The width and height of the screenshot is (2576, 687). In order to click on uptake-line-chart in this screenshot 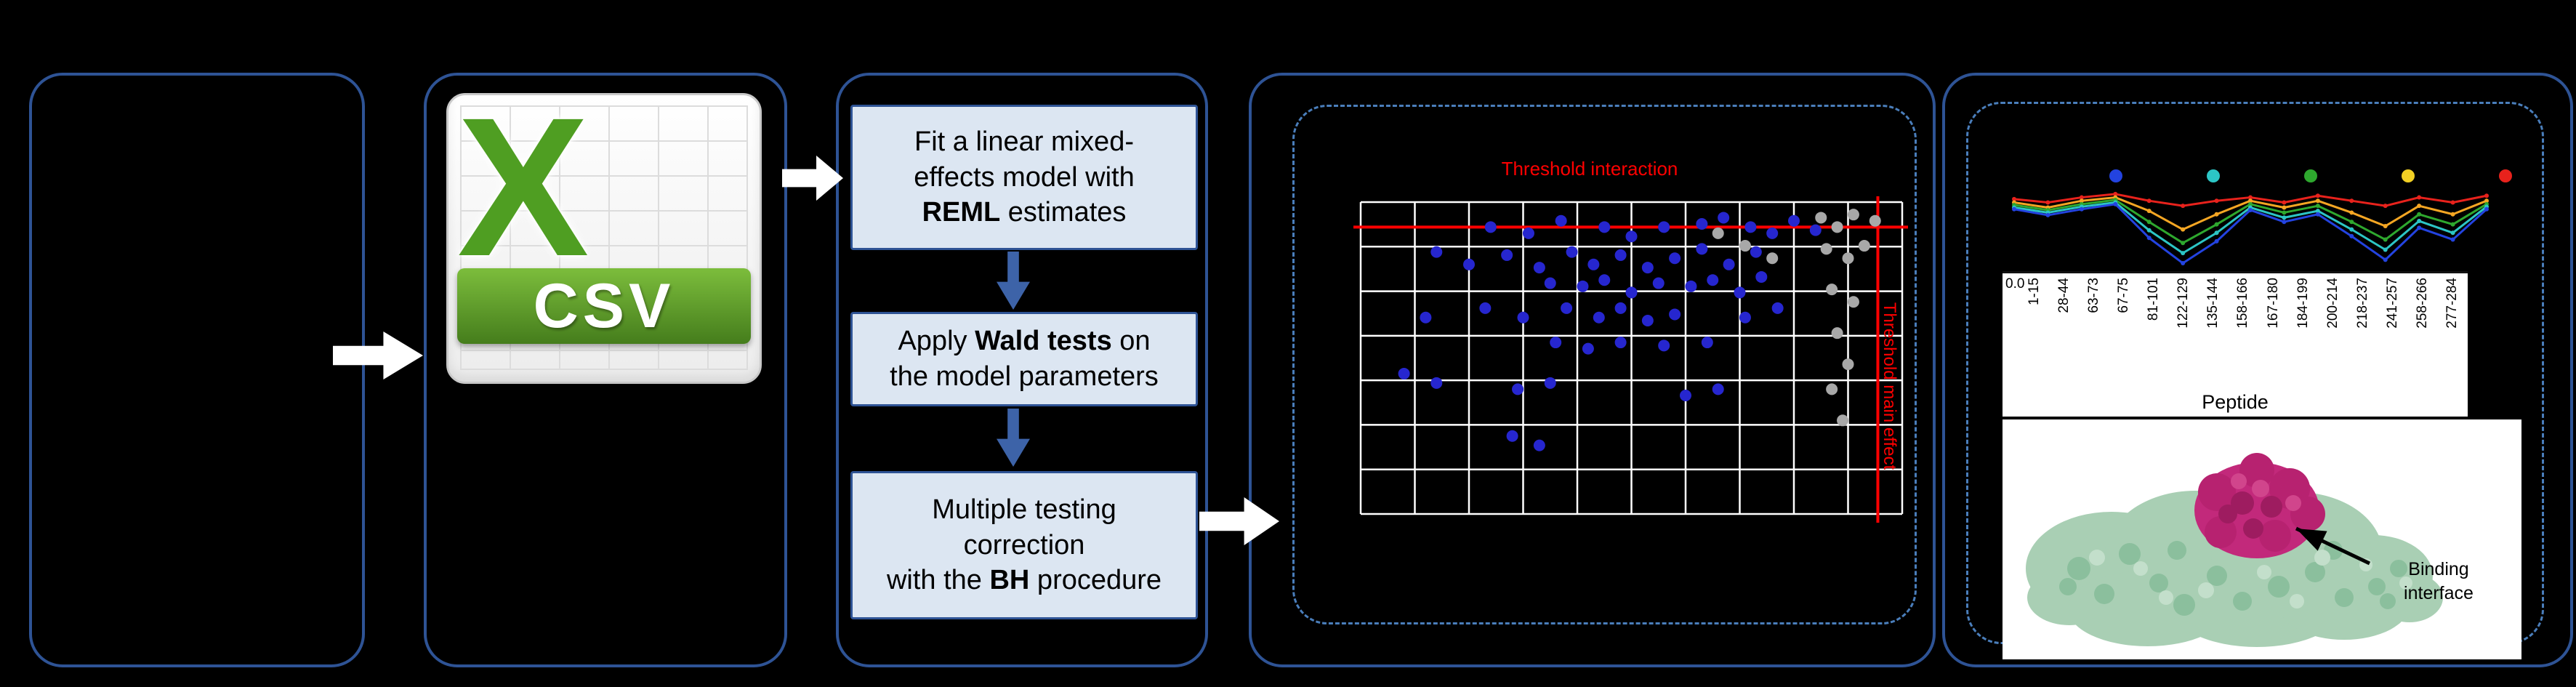, I will do `click(2250, 228)`.